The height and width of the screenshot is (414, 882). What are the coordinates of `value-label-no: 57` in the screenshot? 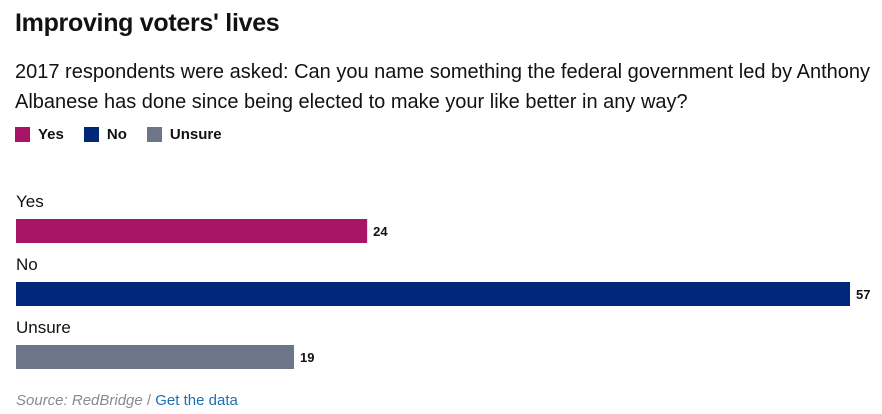 It's located at (863, 294).